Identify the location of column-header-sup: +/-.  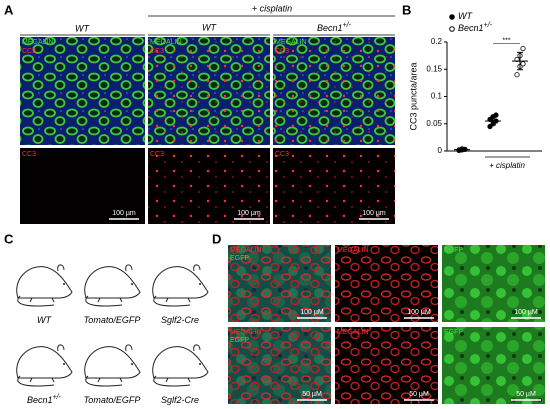
(347, 25).